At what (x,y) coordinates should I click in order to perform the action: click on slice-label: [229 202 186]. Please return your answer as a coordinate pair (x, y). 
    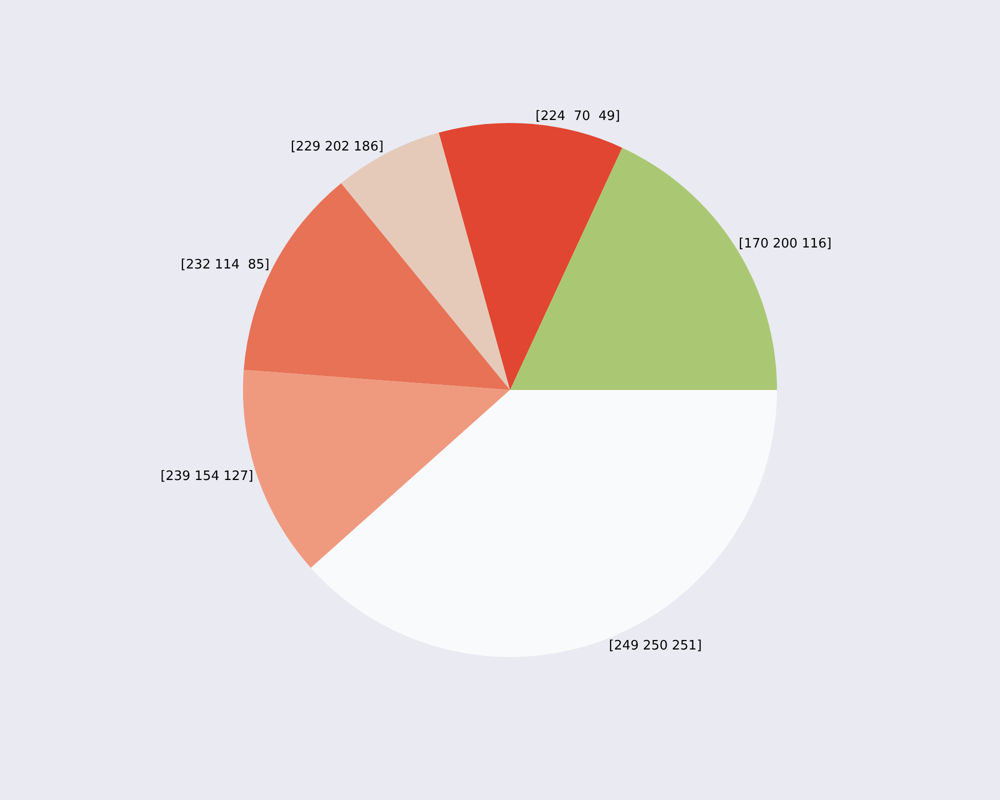
    Looking at the image, I should click on (337, 146).